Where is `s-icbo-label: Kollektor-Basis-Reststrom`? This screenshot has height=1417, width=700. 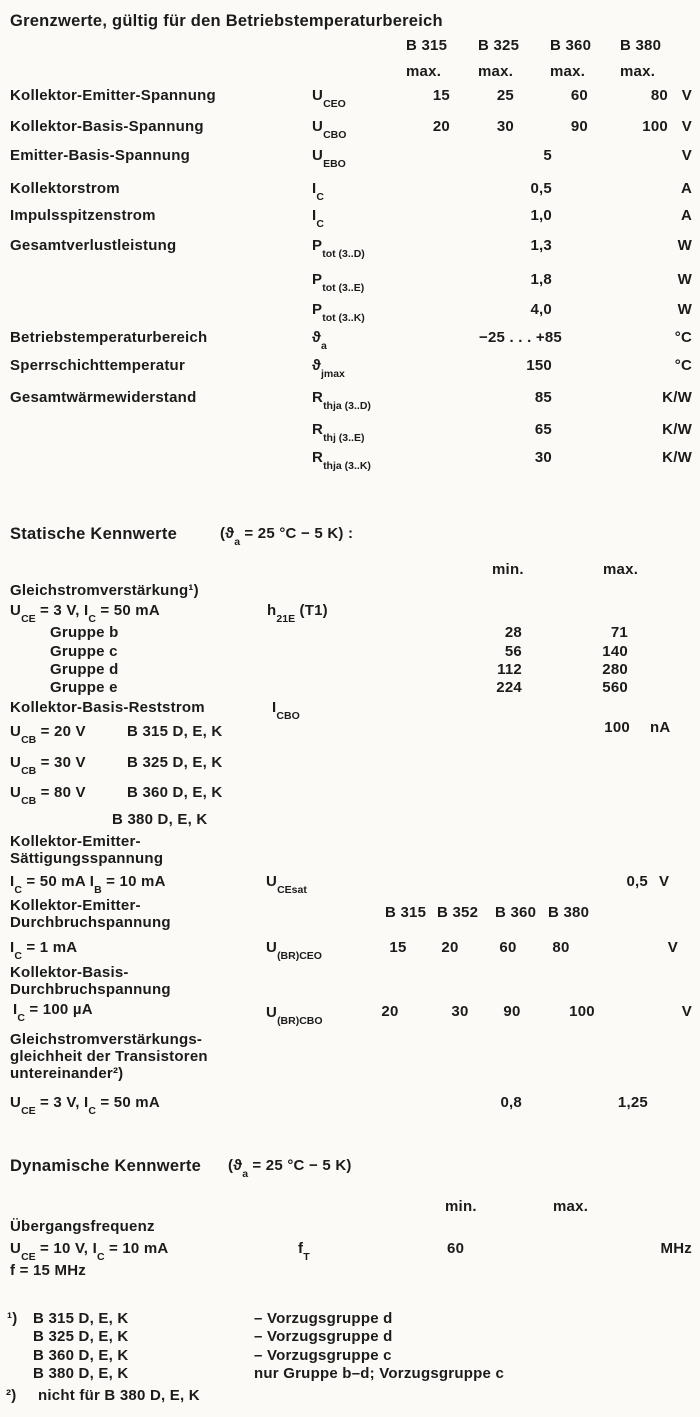
s-icbo-label: Kollektor-Basis-Reststrom is located at coordinates (107, 707).